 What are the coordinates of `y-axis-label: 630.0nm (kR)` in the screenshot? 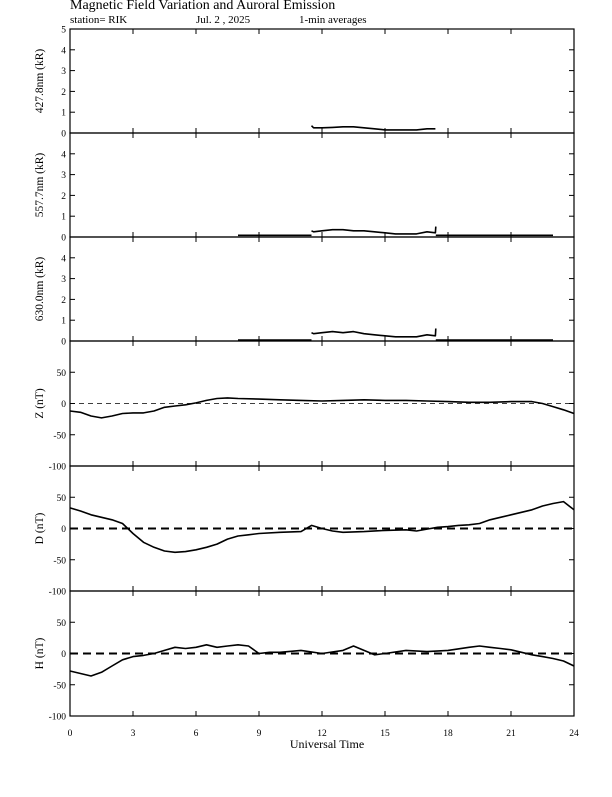 It's located at (40, 289).